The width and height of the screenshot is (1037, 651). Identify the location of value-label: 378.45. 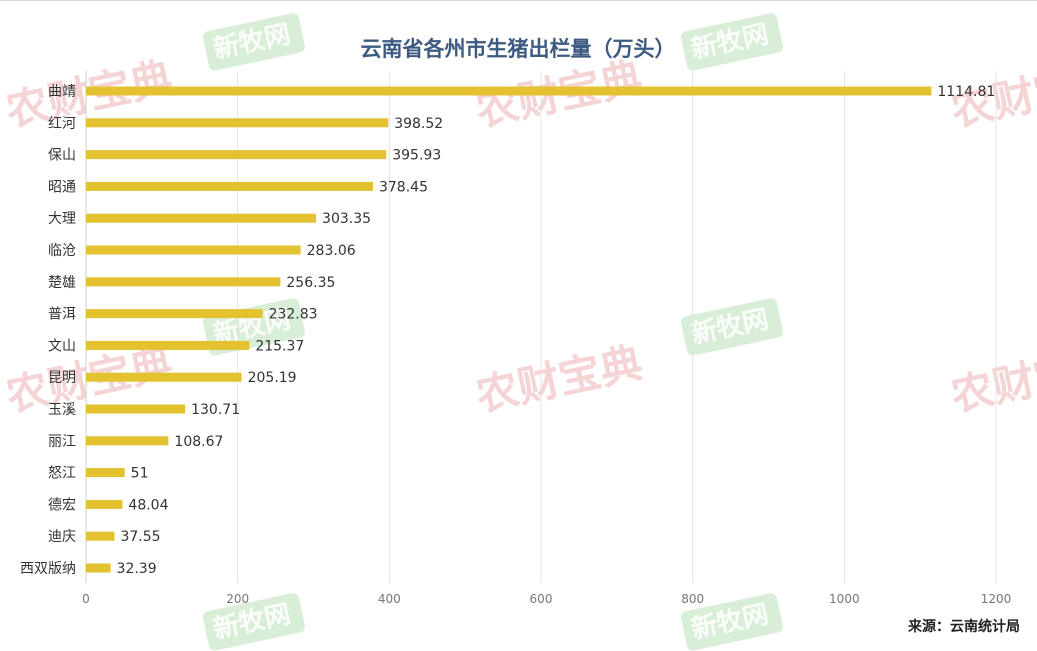
(403, 187).